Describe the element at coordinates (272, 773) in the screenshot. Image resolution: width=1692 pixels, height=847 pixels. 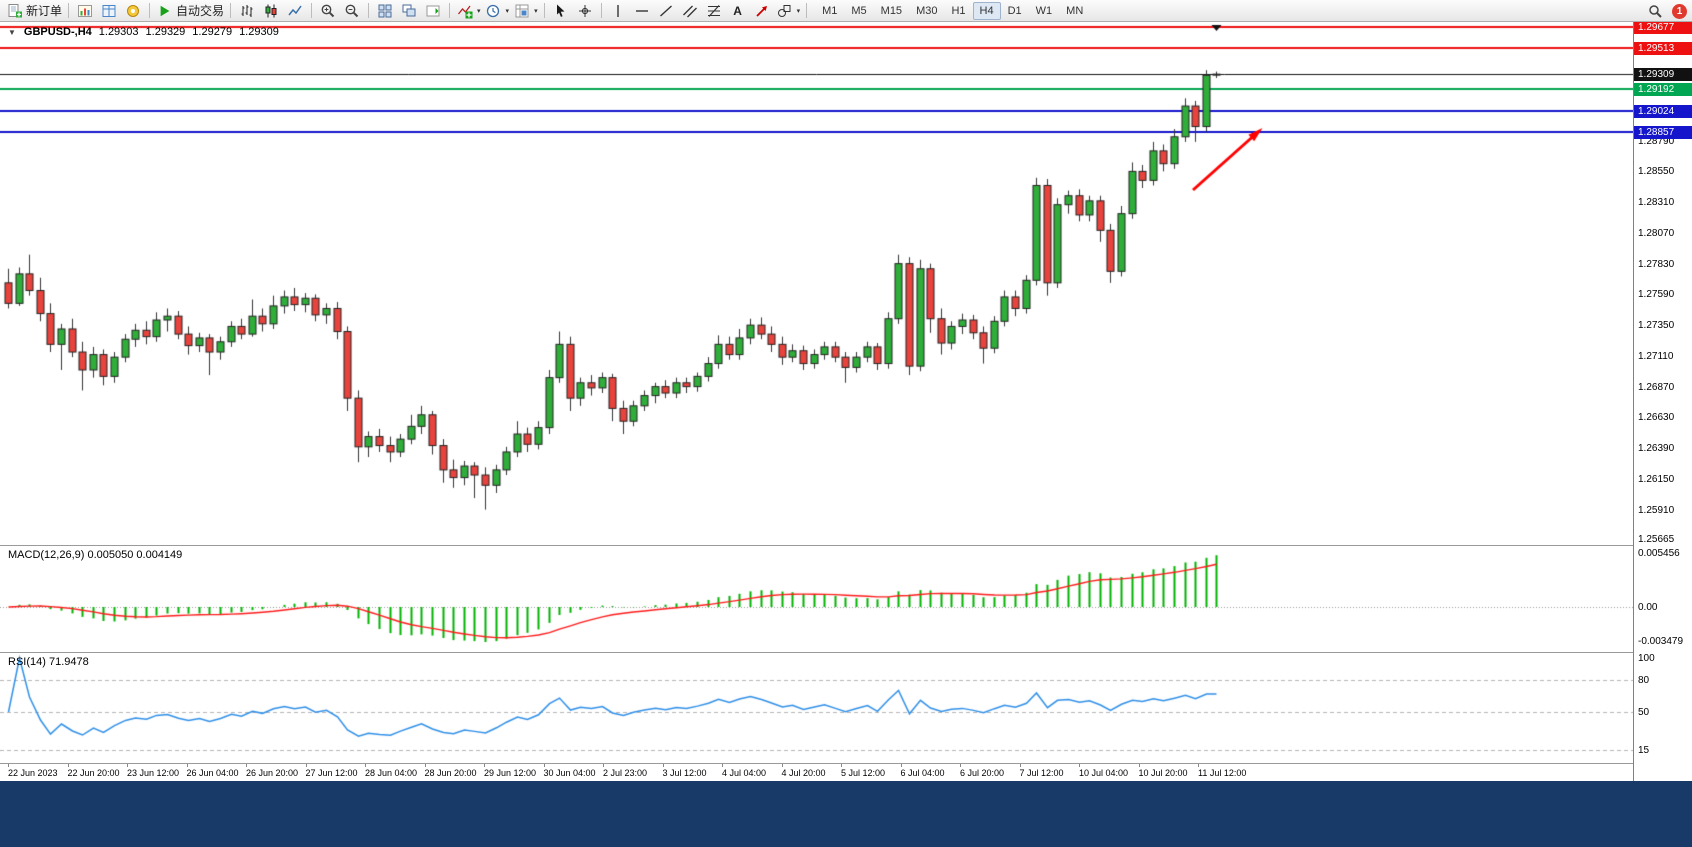
I see `time-axis-label: 26 Jun 20:00` at that location.